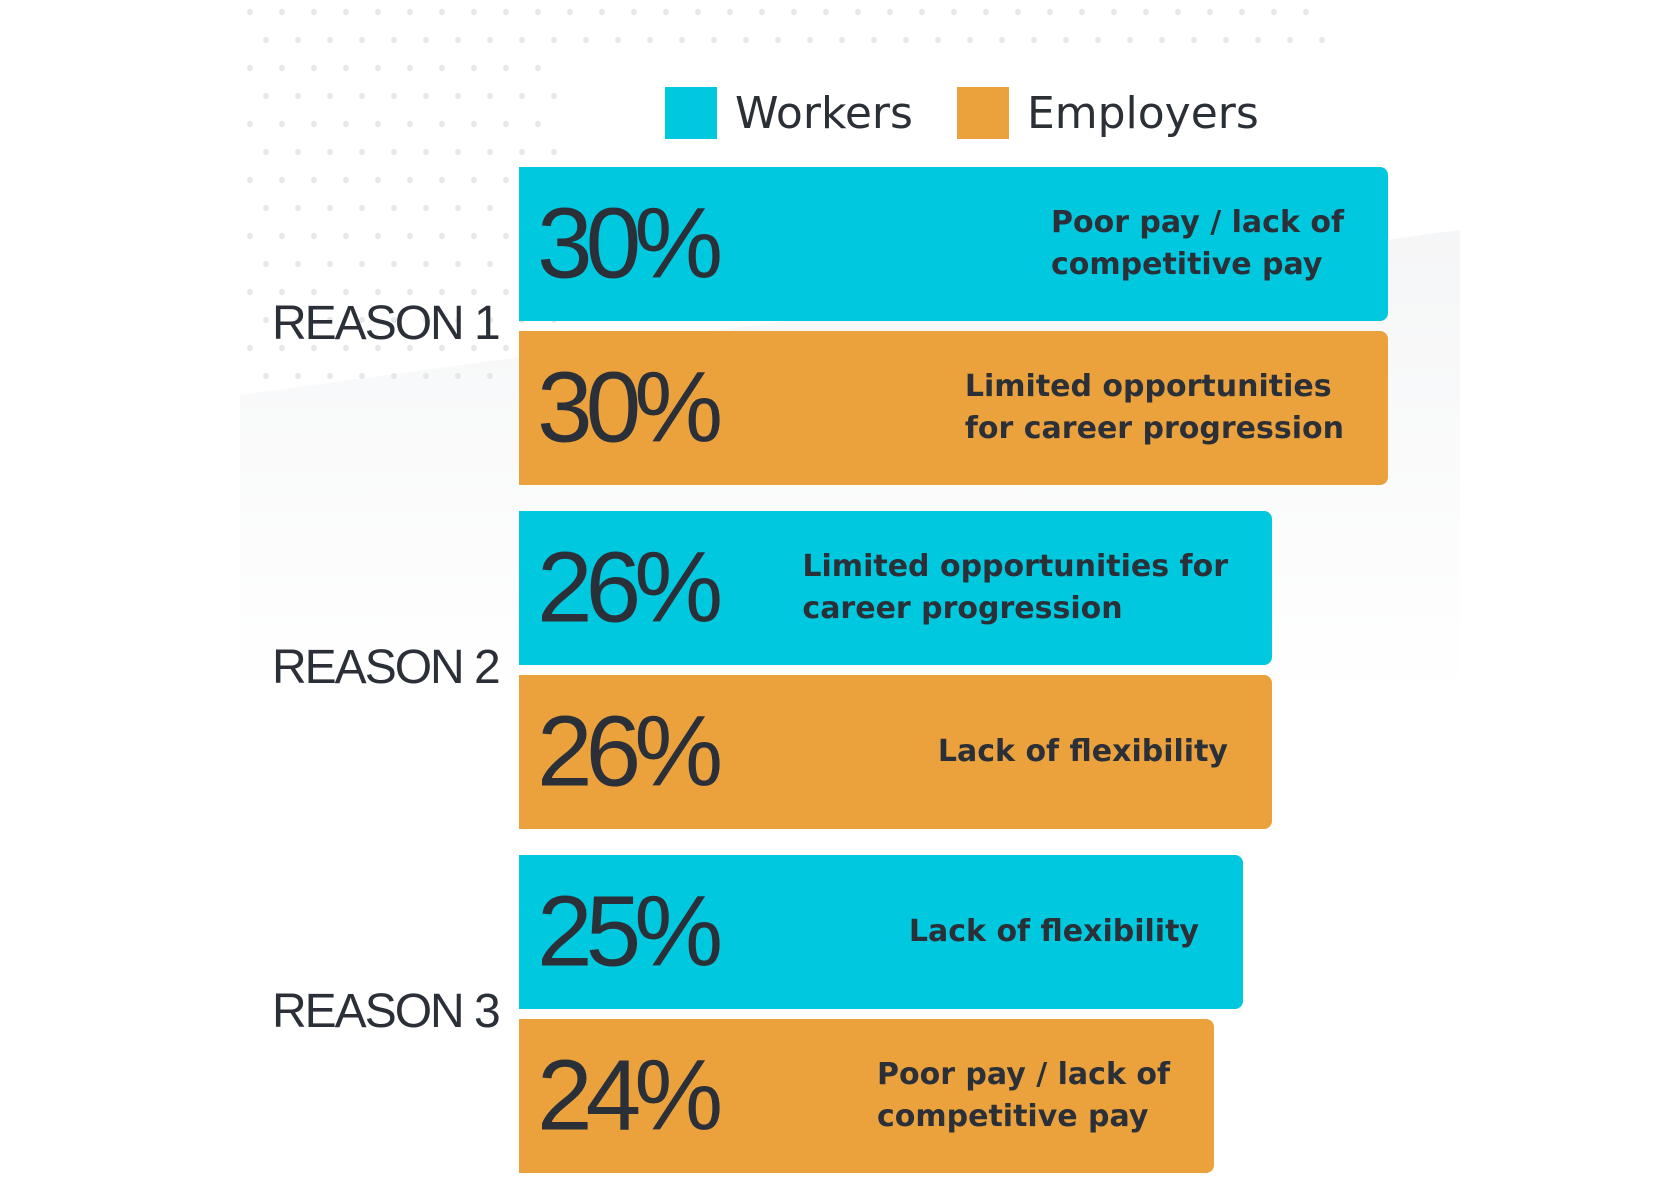 The width and height of the screenshot is (1680, 1200). I want to click on legend-swatch-employers, so click(982, 113).